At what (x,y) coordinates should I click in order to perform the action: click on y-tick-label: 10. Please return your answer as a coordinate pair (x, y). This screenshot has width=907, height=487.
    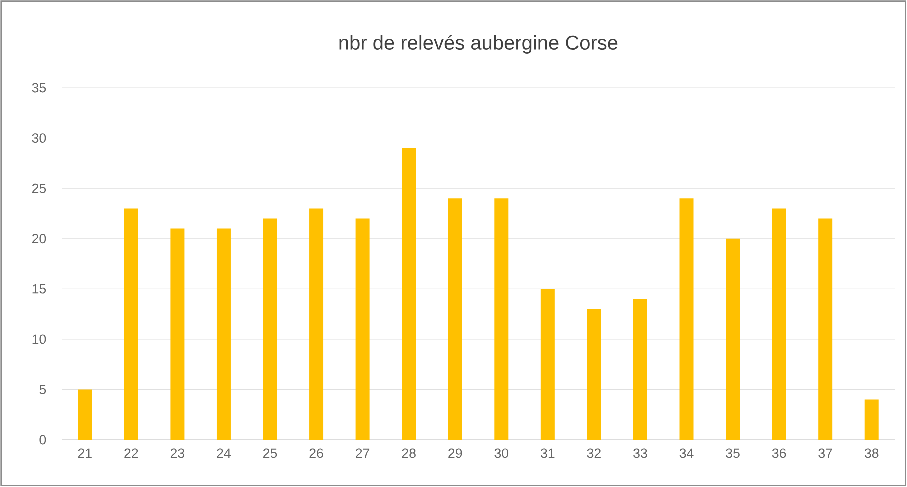
    Looking at the image, I should click on (39, 339).